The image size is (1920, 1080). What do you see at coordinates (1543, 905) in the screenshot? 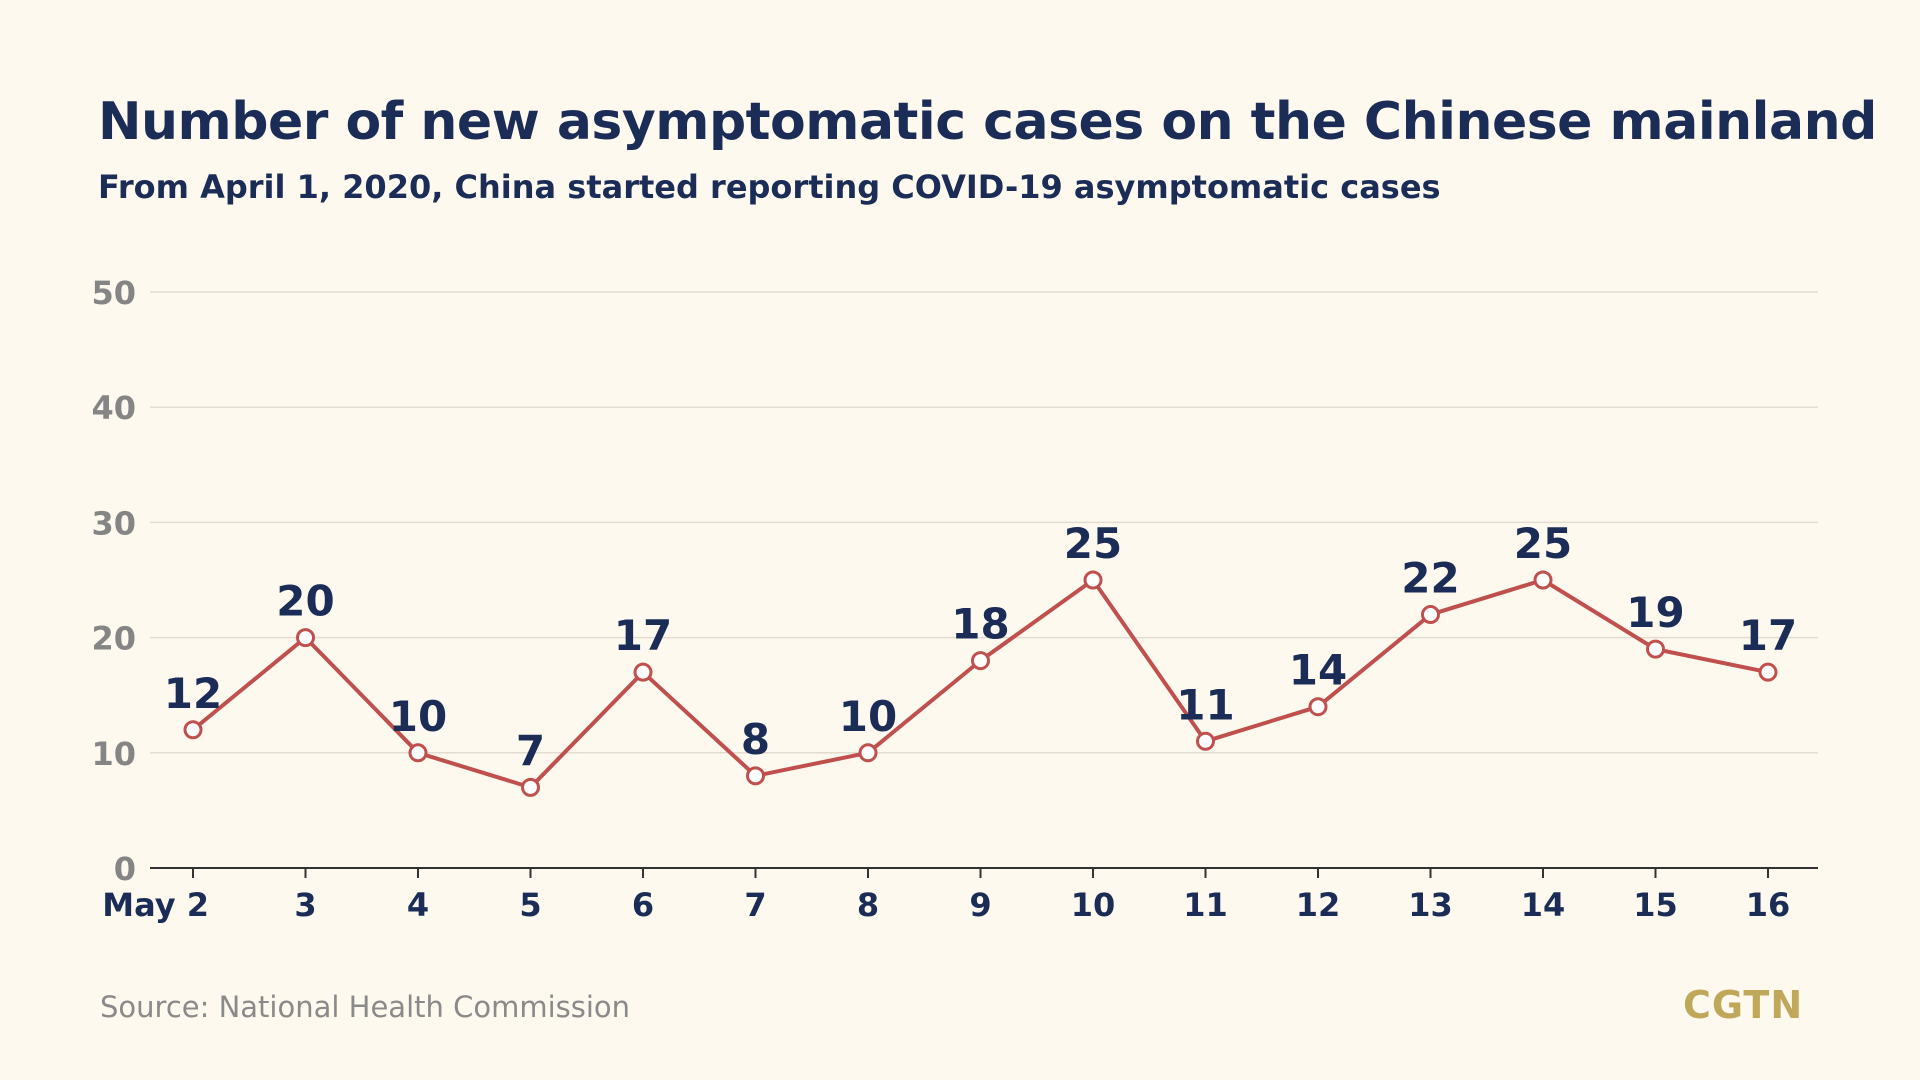
I see `x-tick-label: 14` at bounding box center [1543, 905].